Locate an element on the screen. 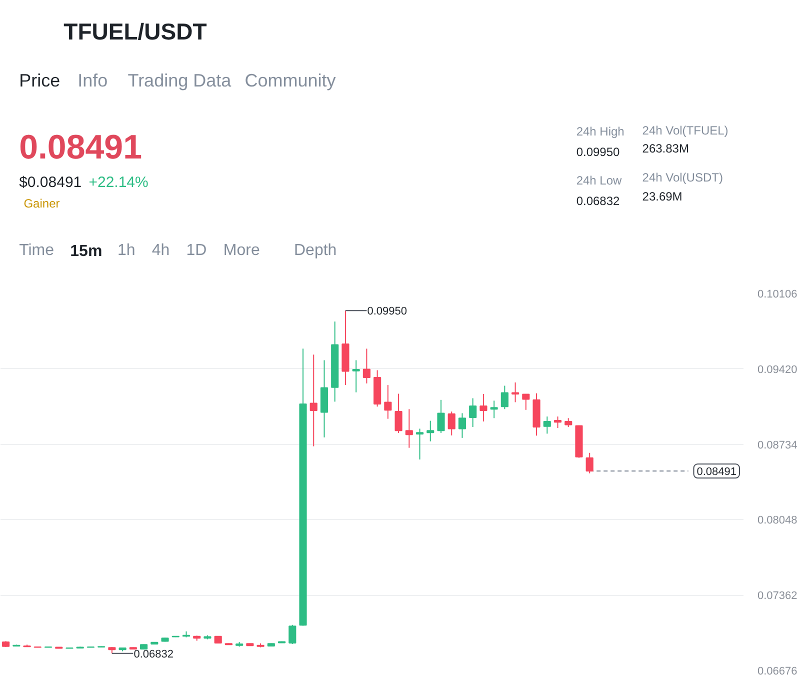 Image resolution: width=800 pixels, height=677 pixels. text: Community is located at coordinates (290, 80).